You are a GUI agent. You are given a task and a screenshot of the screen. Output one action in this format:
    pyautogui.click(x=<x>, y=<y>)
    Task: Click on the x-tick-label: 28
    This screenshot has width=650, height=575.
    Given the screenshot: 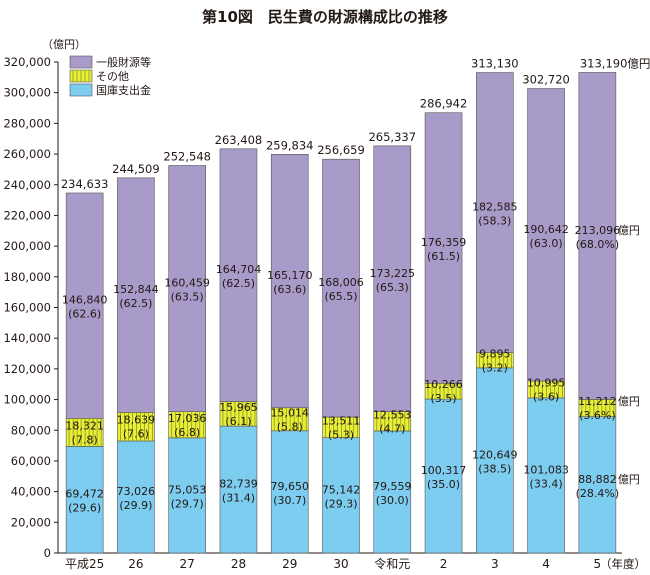 What is the action you would take?
    pyautogui.click(x=238, y=564)
    